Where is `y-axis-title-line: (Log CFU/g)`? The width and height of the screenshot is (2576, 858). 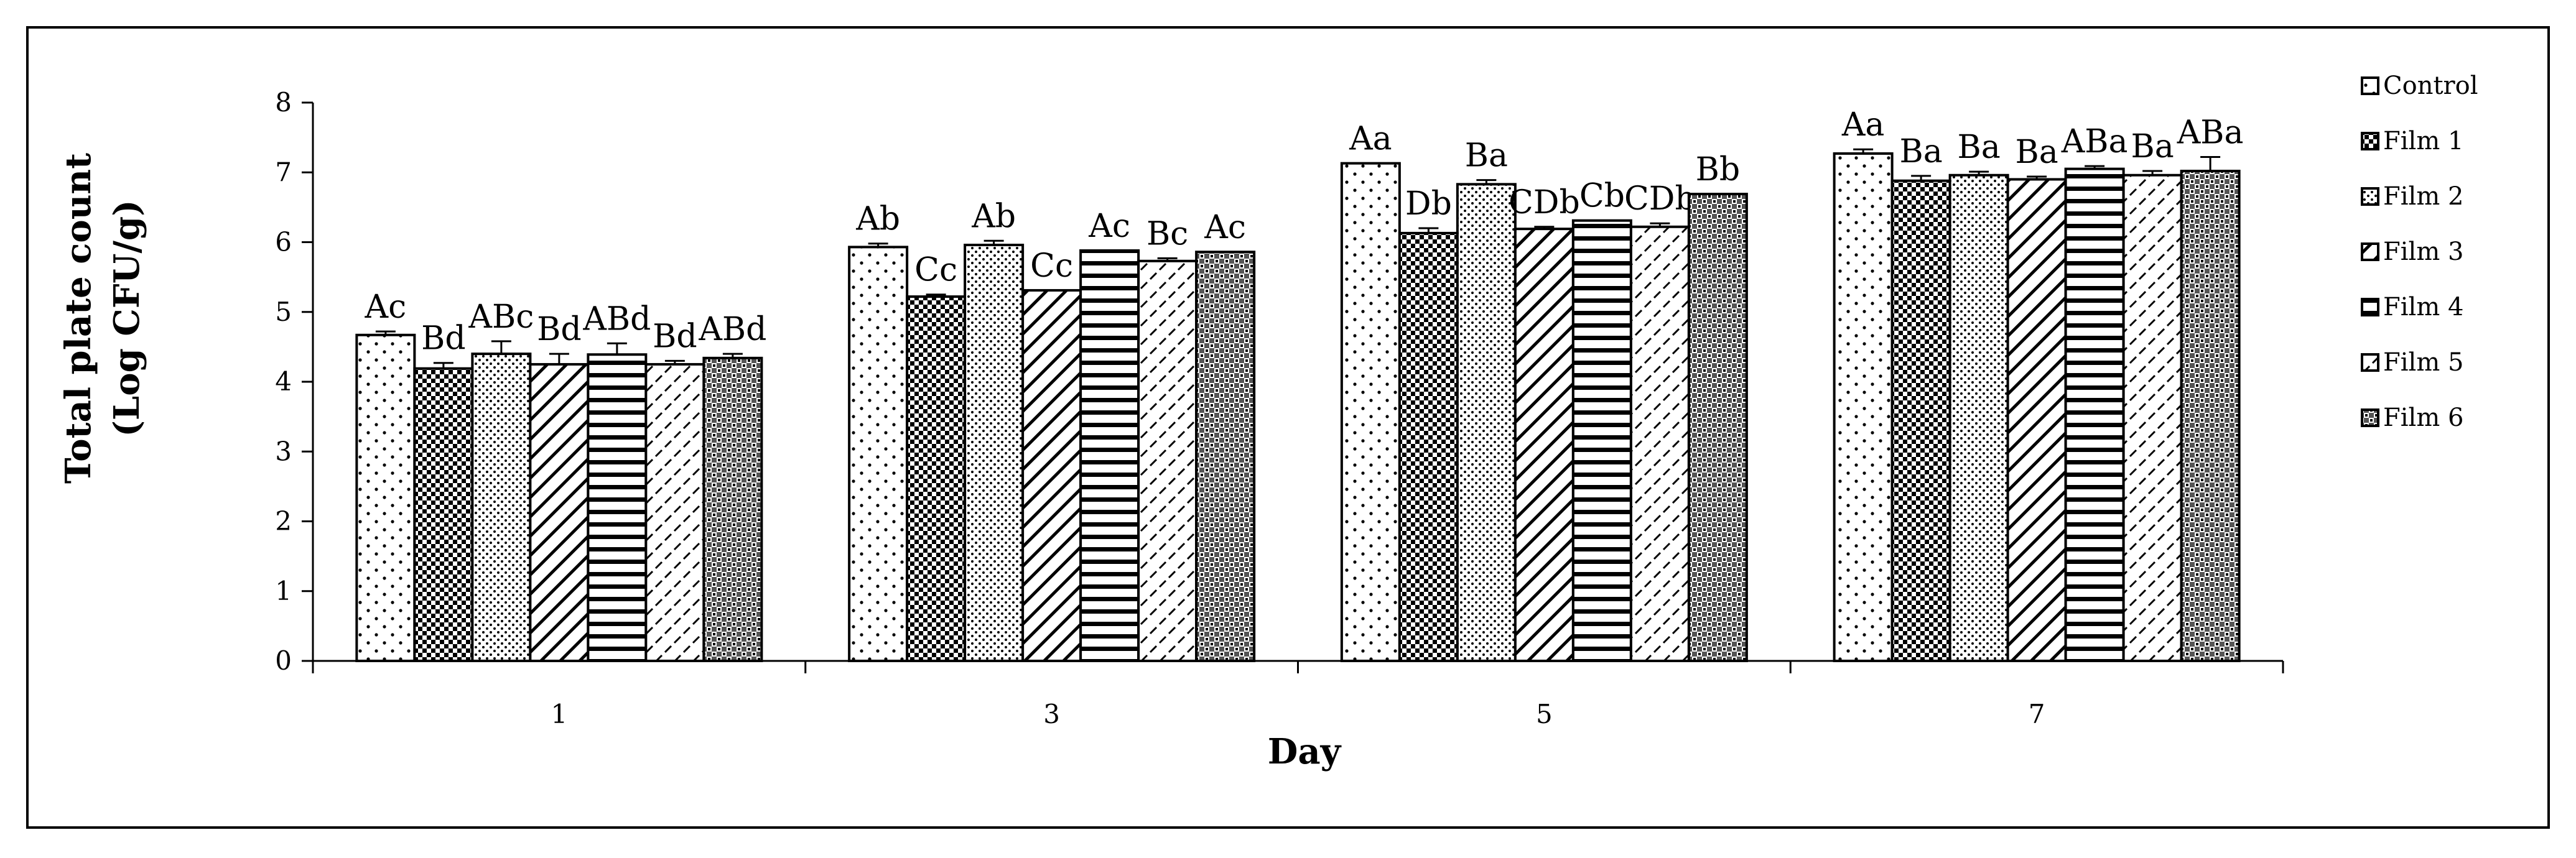
y-axis-title-line: (Log CFU/g) is located at coordinates (126, 318).